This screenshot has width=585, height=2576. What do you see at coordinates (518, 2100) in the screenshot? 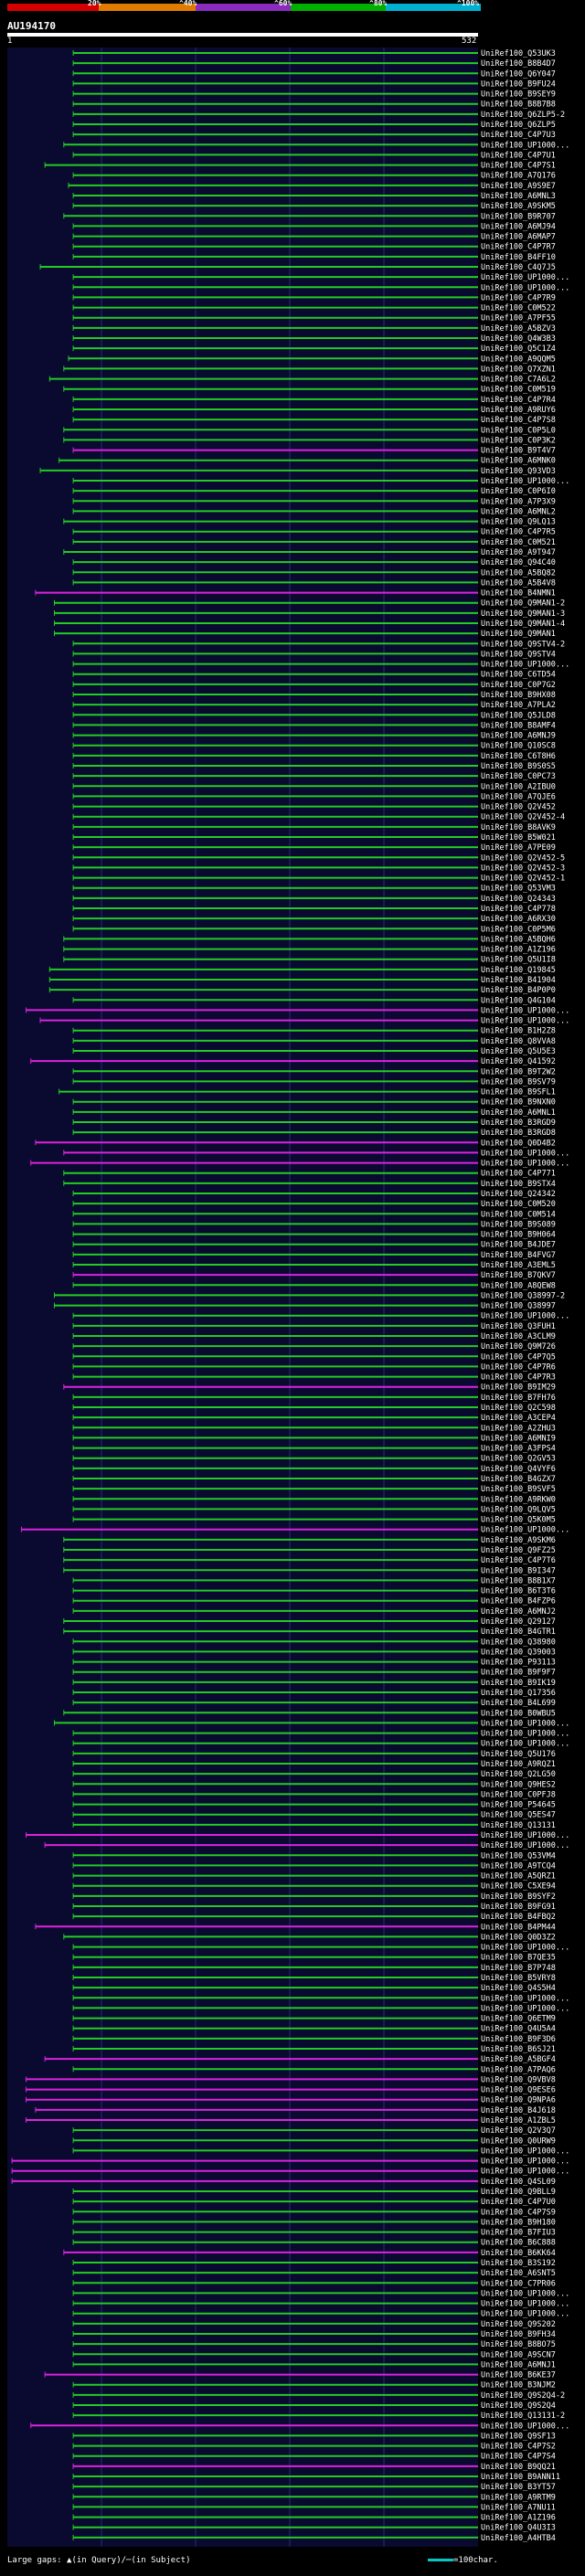
I see `hit-label: UniRef100_Q9NPA6` at bounding box center [518, 2100].